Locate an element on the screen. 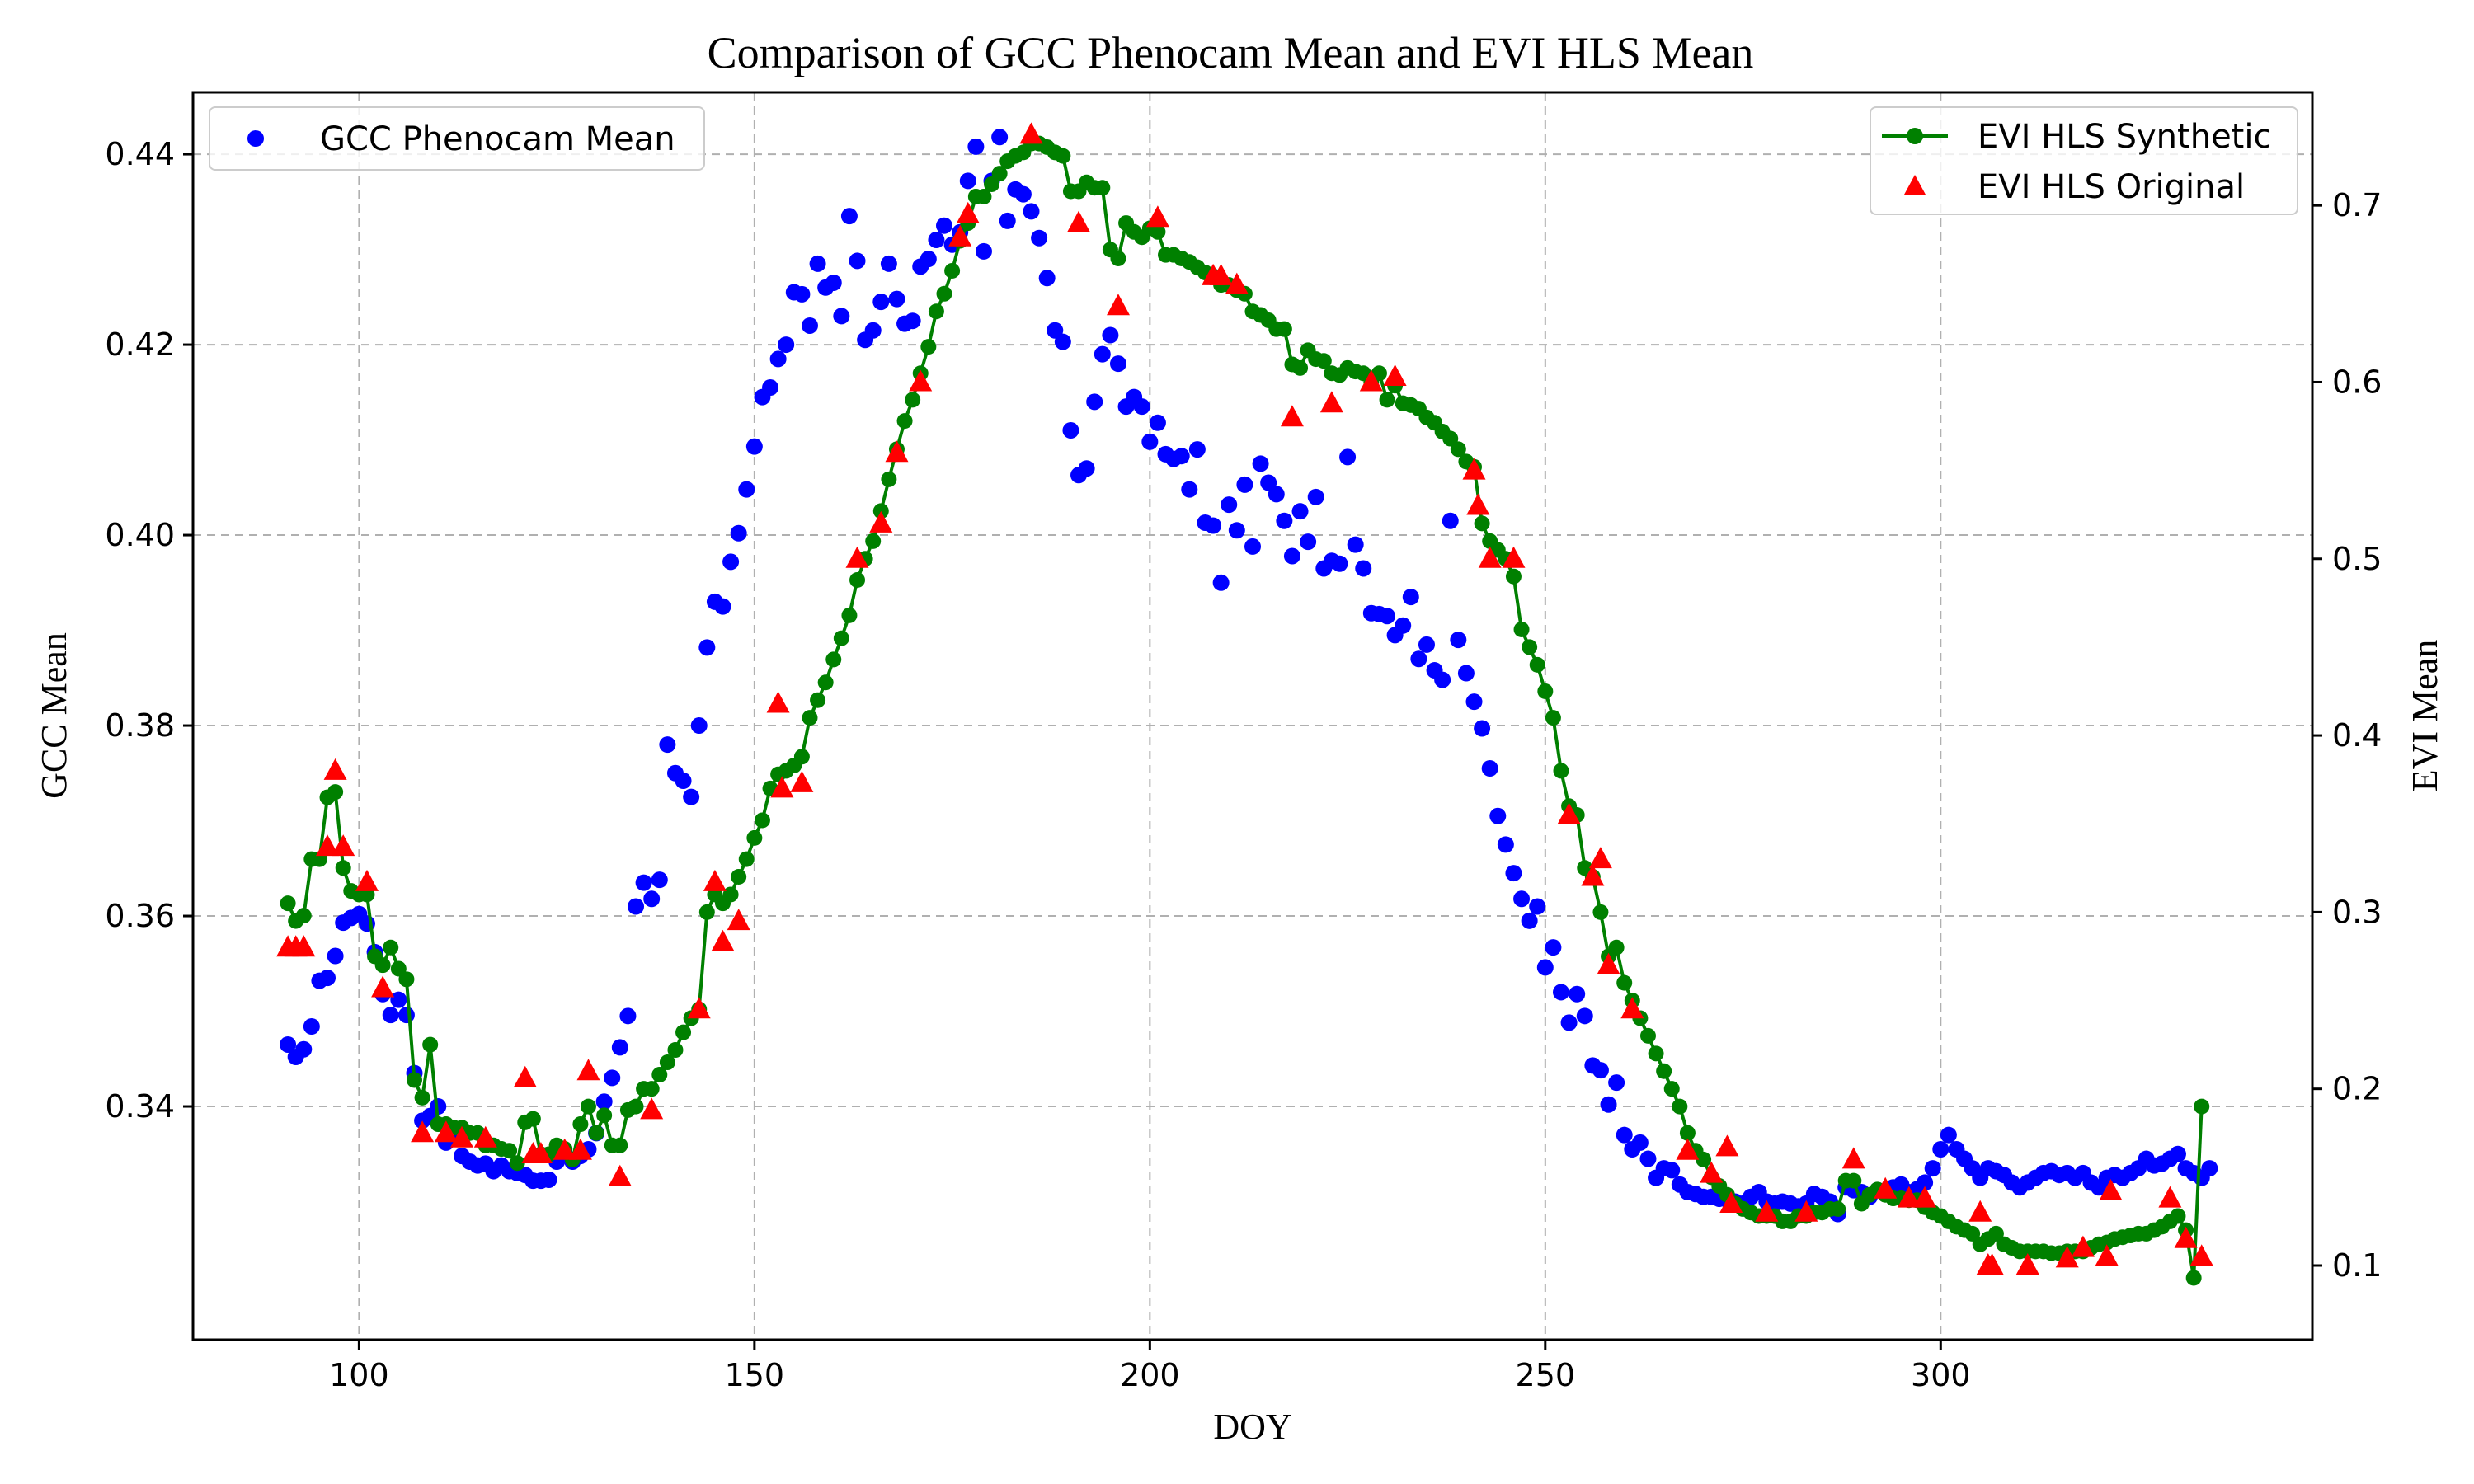  y-axis-right-title: EVI Mean is located at coordinates (2425, 716).